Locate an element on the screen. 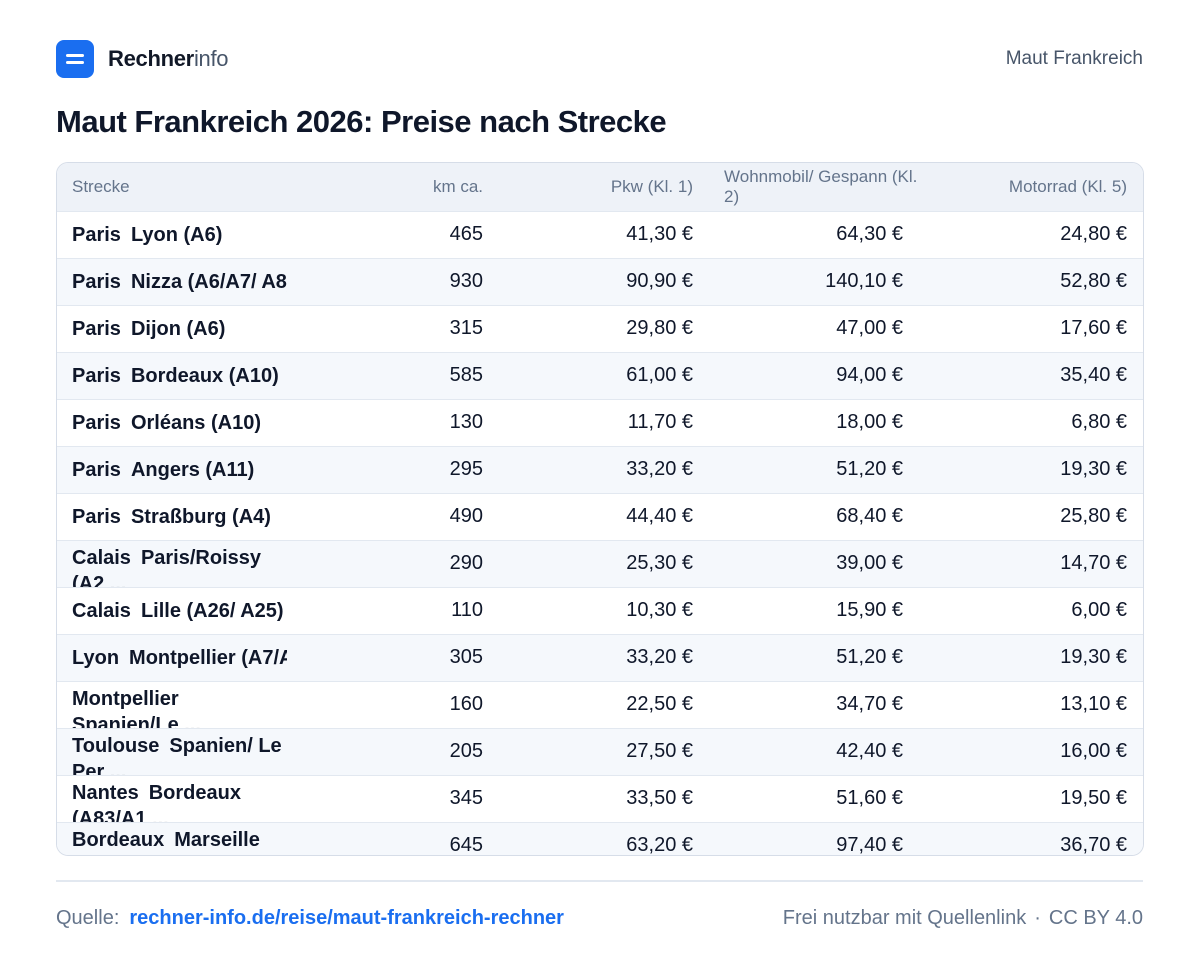 This screenshot has height=960, width=1200. motorrad-price-cell: 19,50 € is located at coordinates (1093, 798).